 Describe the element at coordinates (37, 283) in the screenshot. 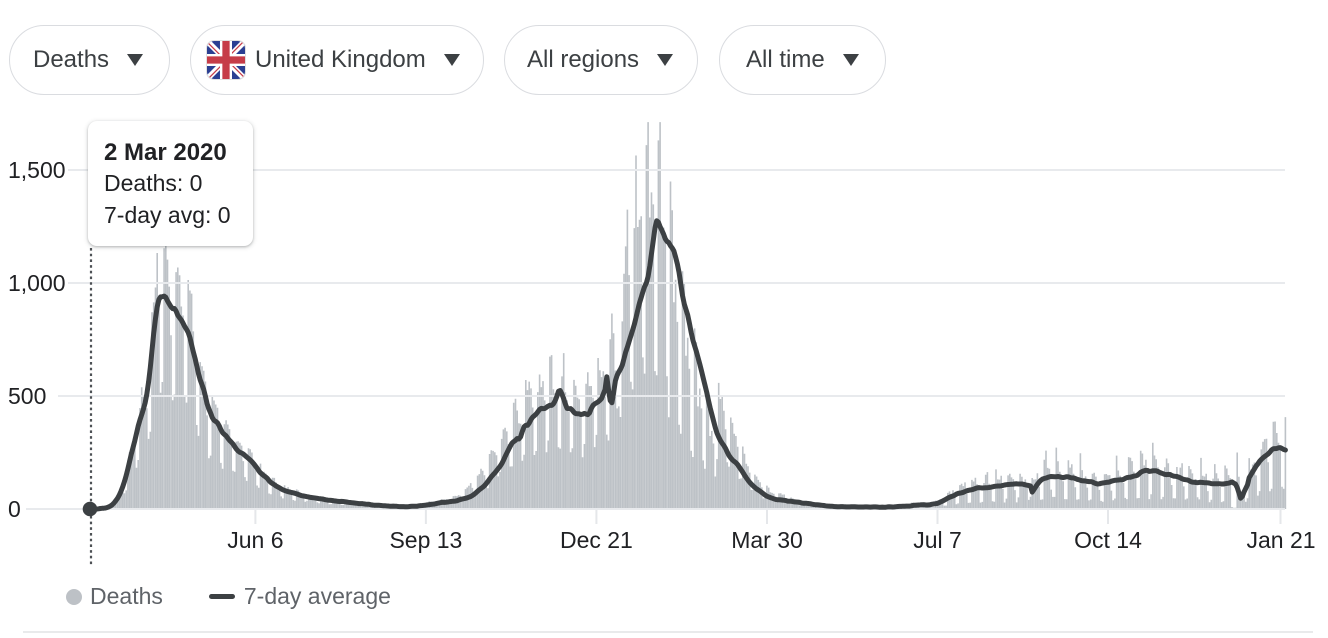

I see `svg-text: 1,000` at that location.